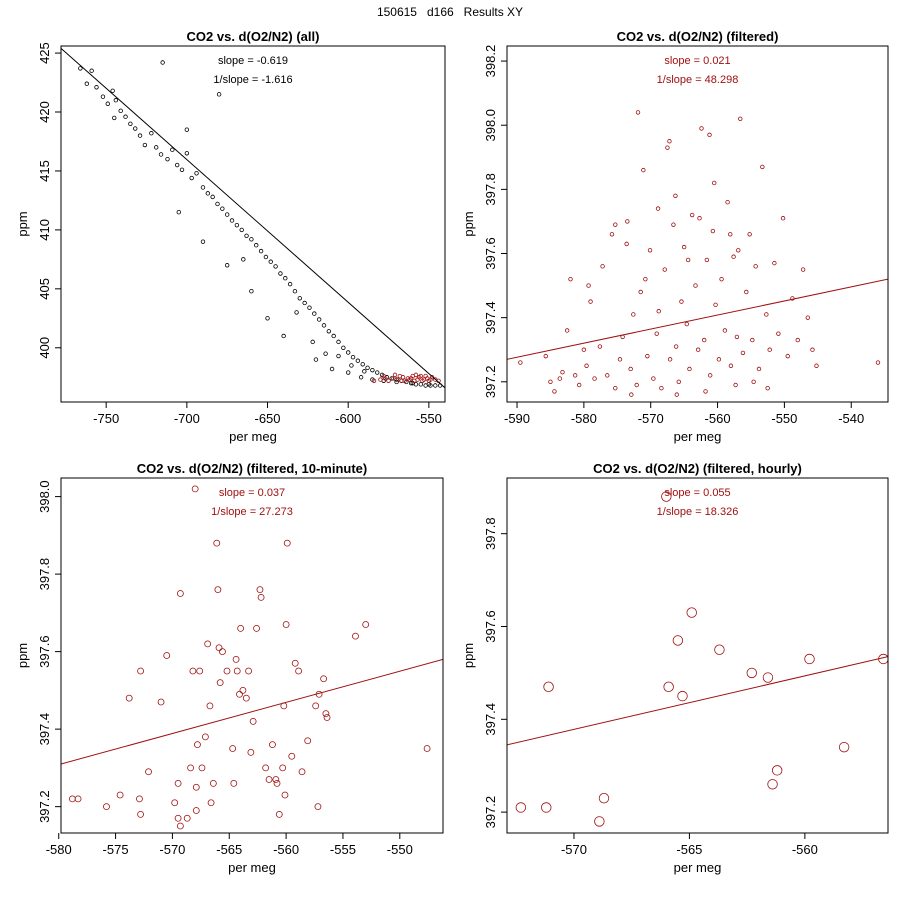 Image resolution: width=900 pixels, height=900 pixels. I want to click on y-tick-label: 415, so click(44, 171).